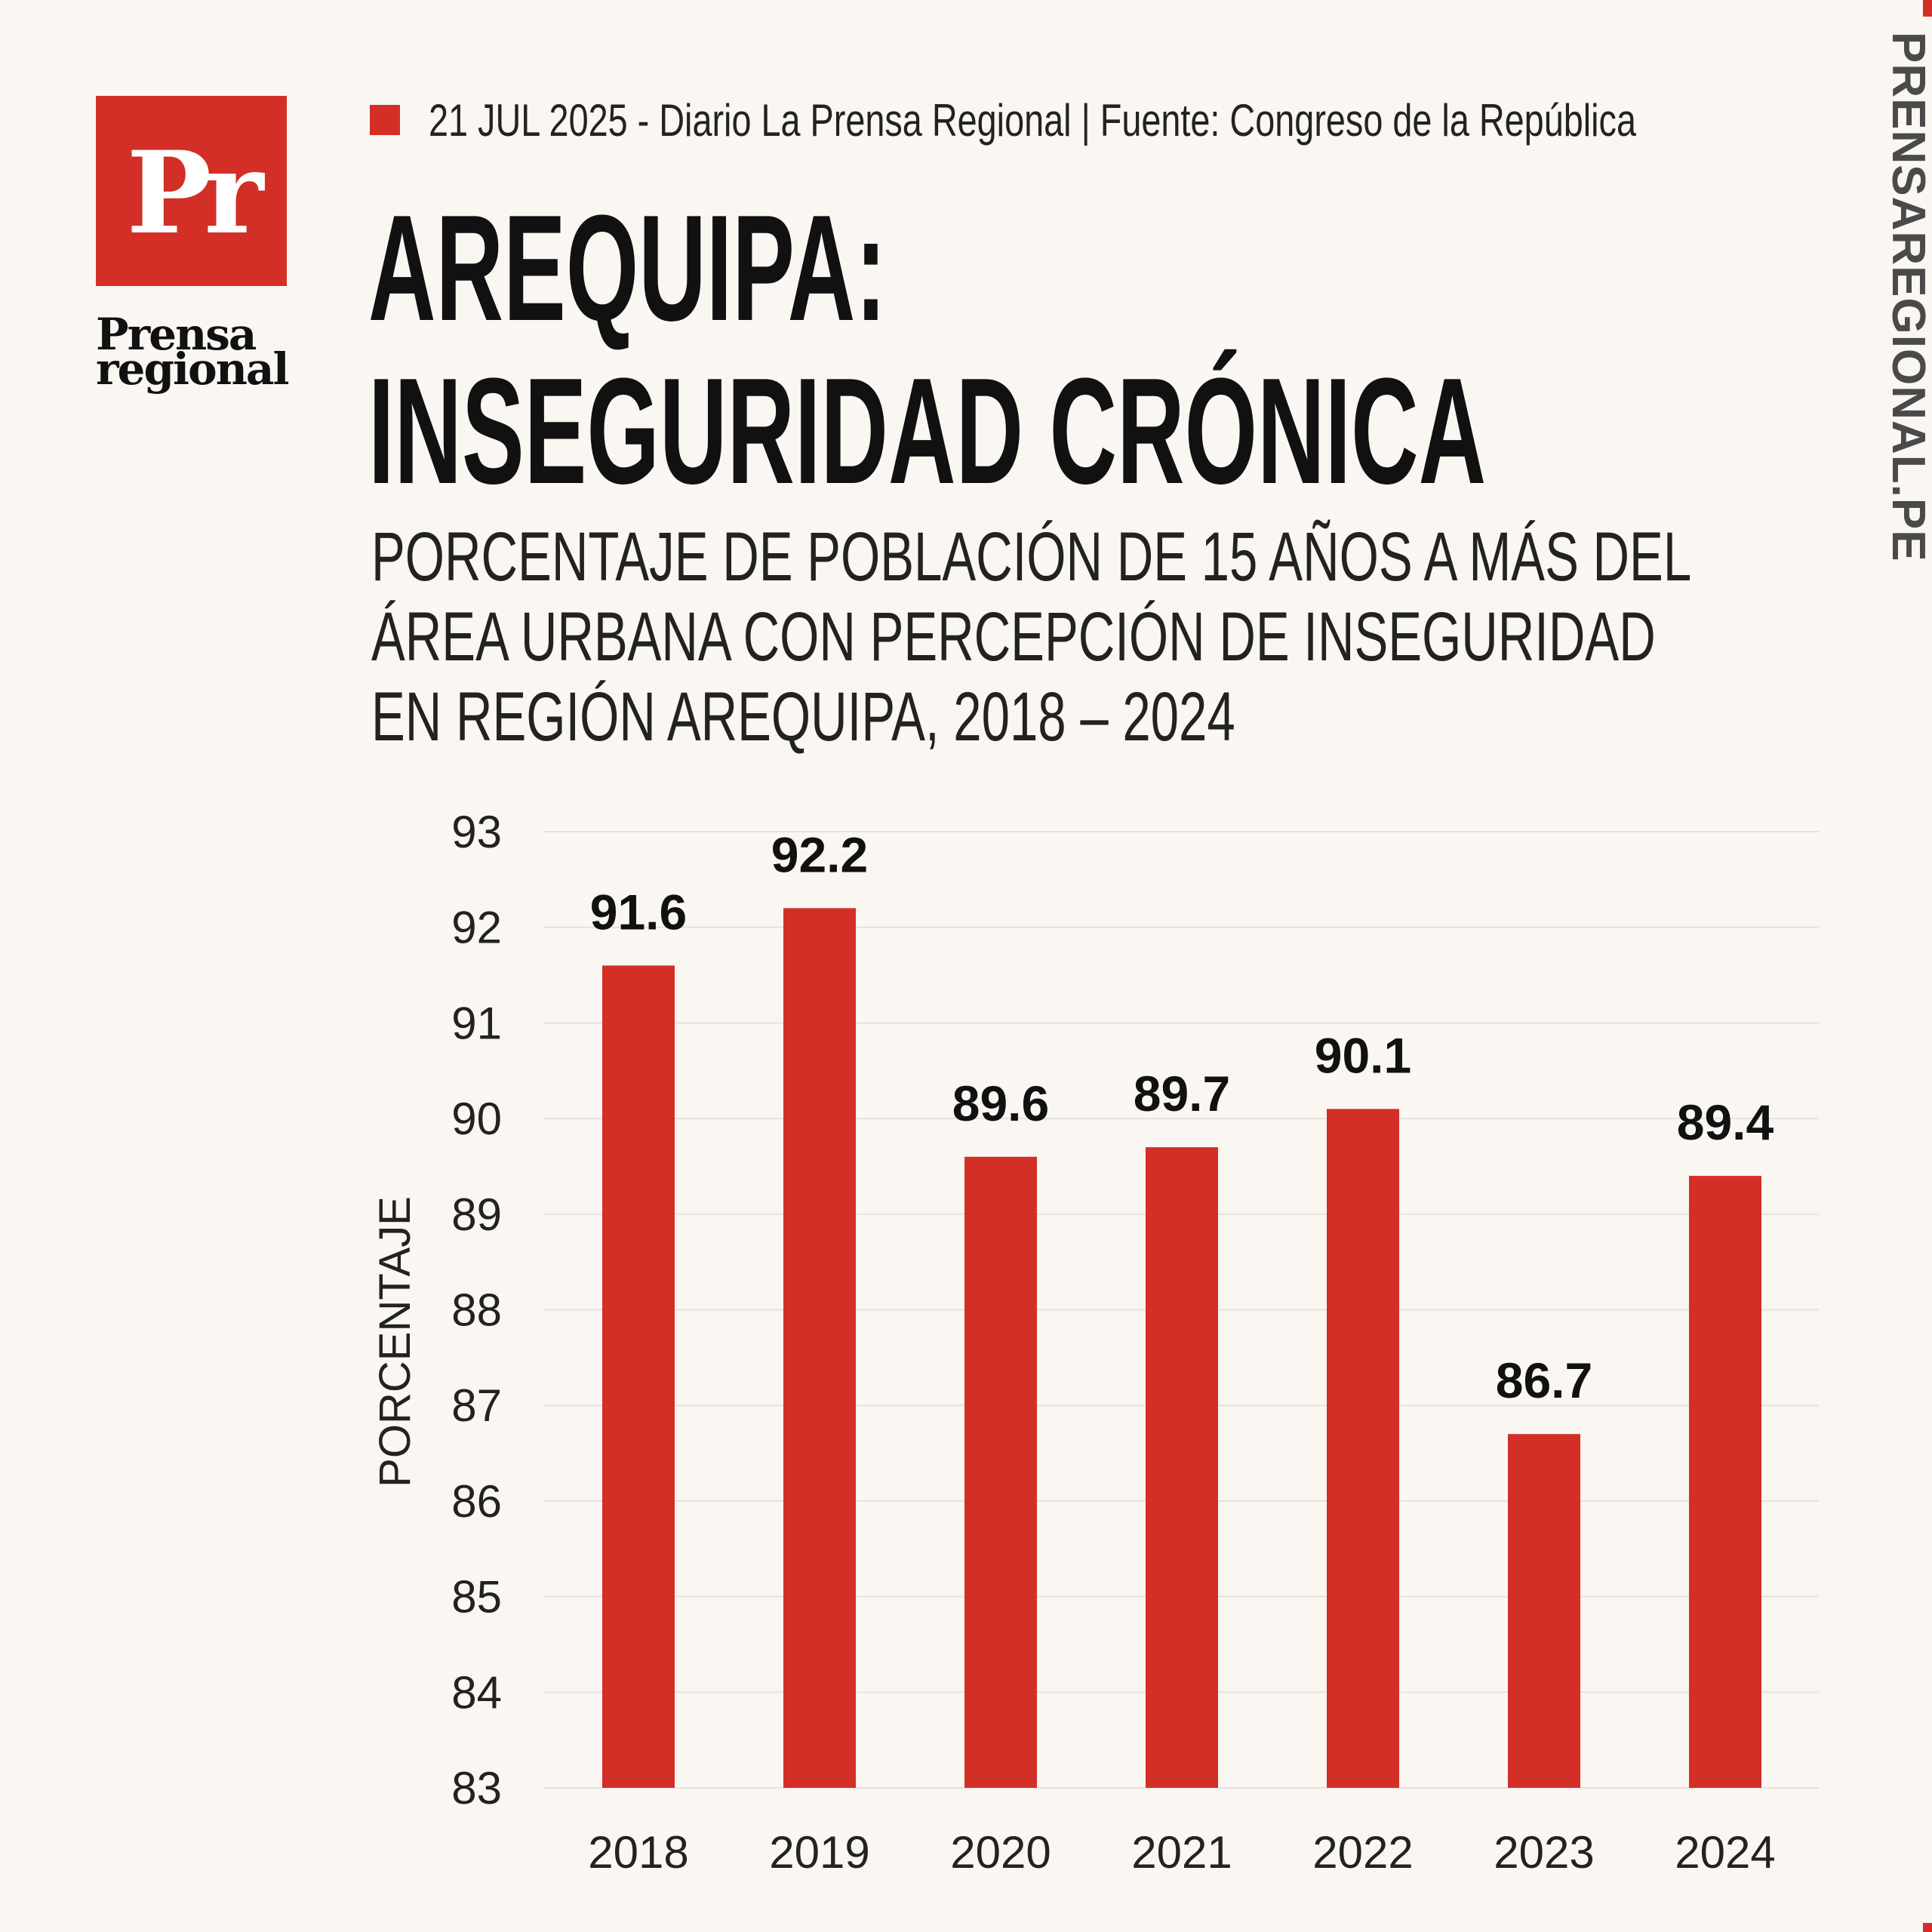  I want to click on value-label: 92.2, so click(819, 854).